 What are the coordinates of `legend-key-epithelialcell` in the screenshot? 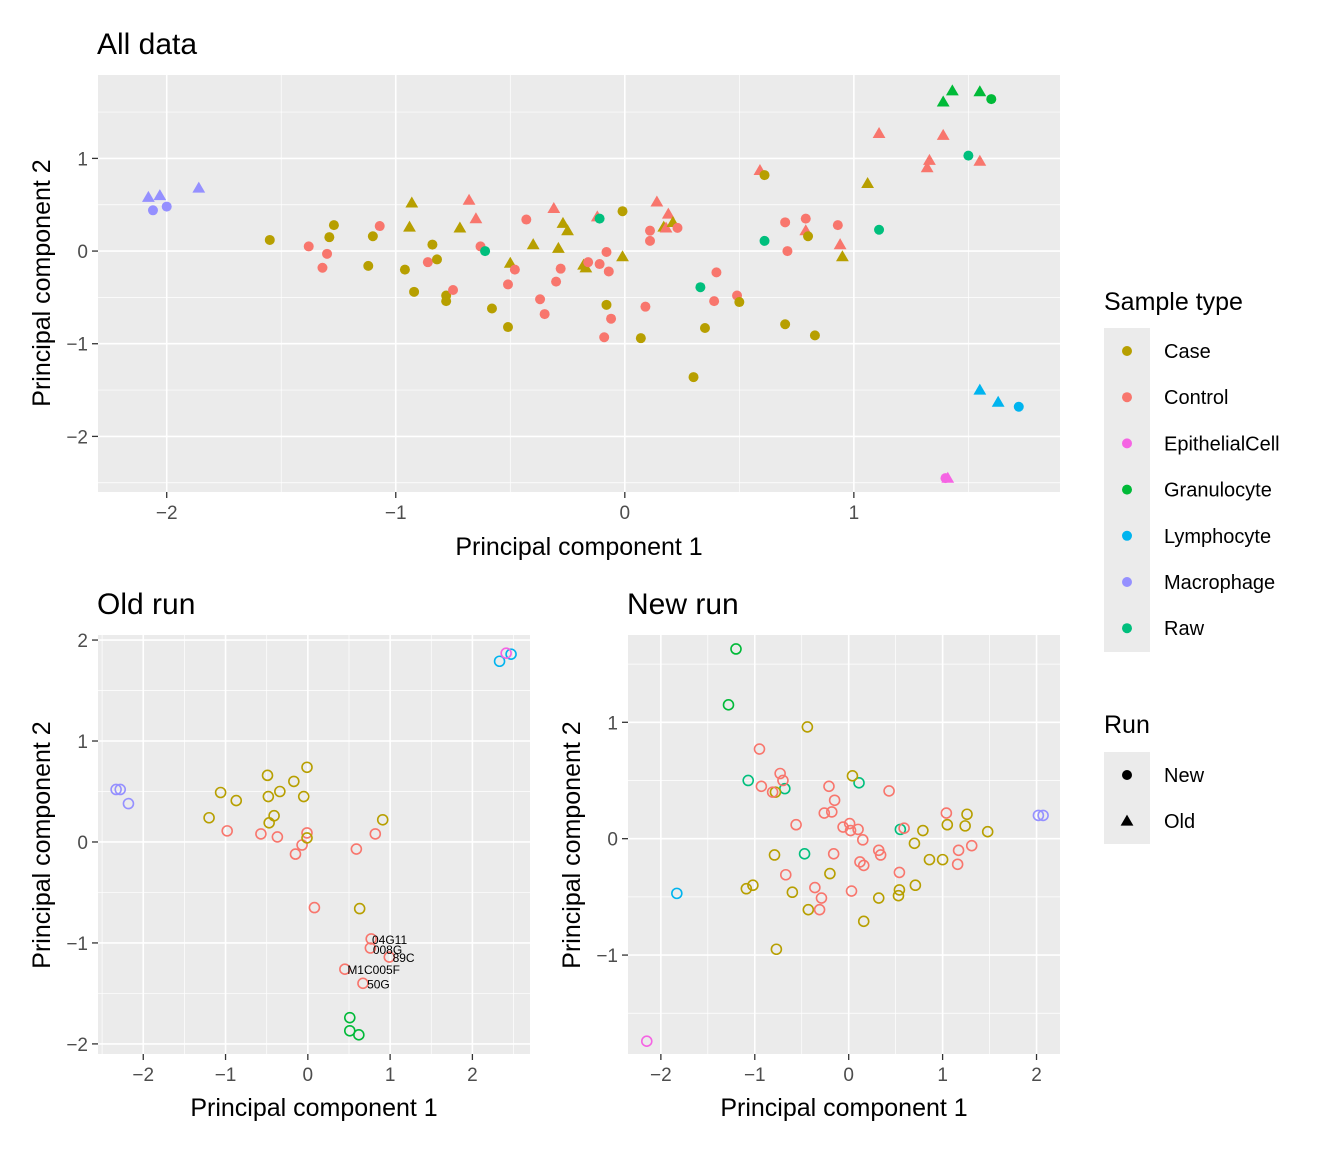 It's located at (1127, 443).